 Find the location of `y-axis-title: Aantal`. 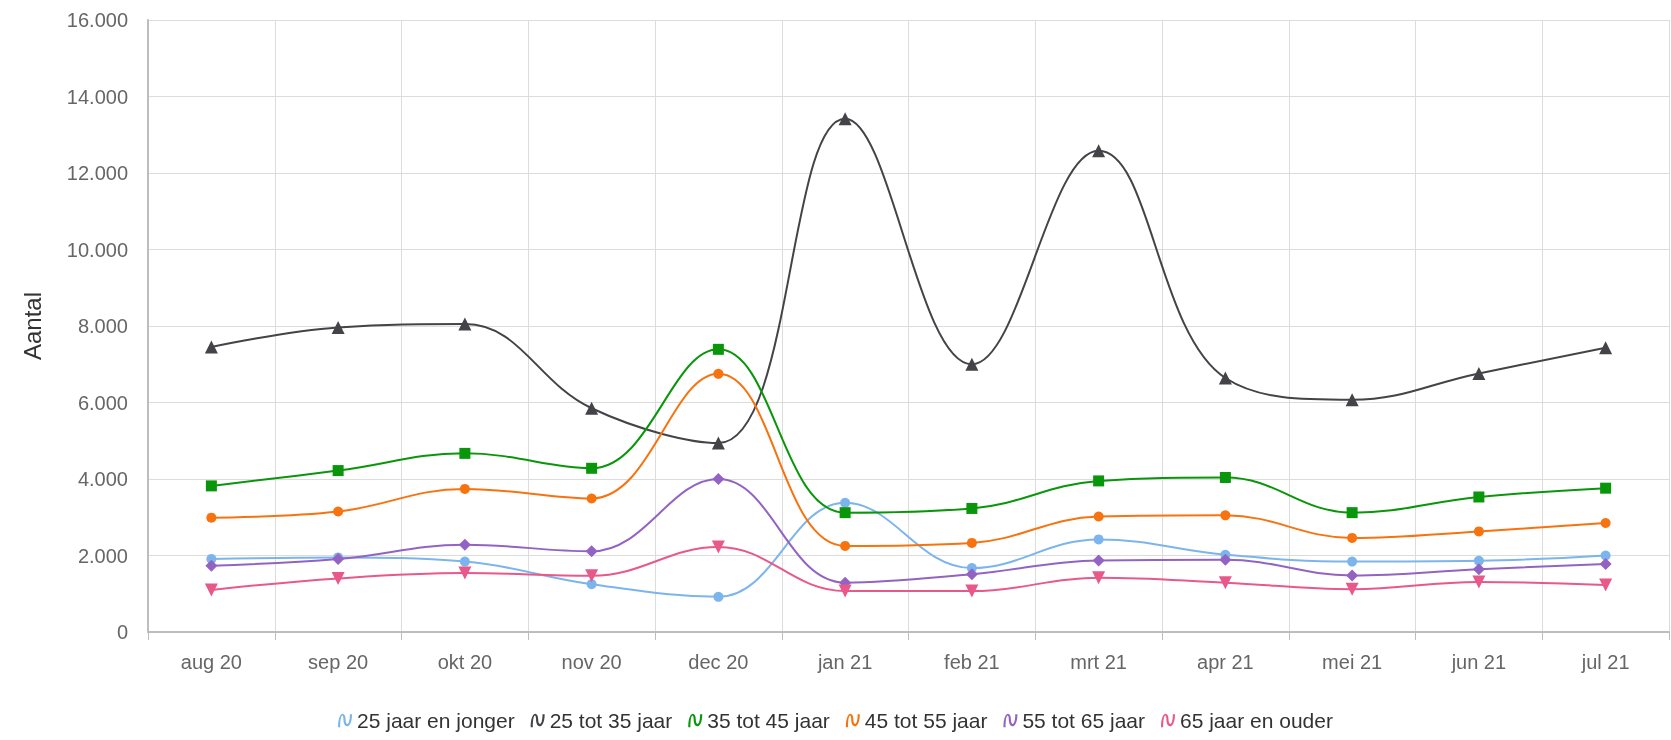

y-axis-title: Aantal is located at coordinates (32, 326).